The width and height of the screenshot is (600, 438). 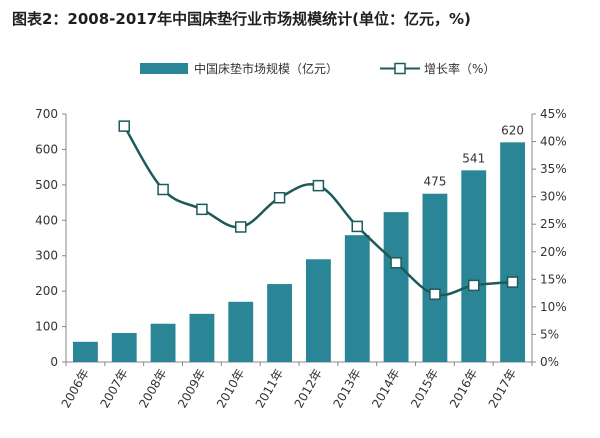 What do you see at coordinates (241, 19) in the screenshot?
I see `chart-title: 图表2：2008-2017年中国床垫行业市场规模统计(单位：亿元，%)` at bounding box center [241, 19].